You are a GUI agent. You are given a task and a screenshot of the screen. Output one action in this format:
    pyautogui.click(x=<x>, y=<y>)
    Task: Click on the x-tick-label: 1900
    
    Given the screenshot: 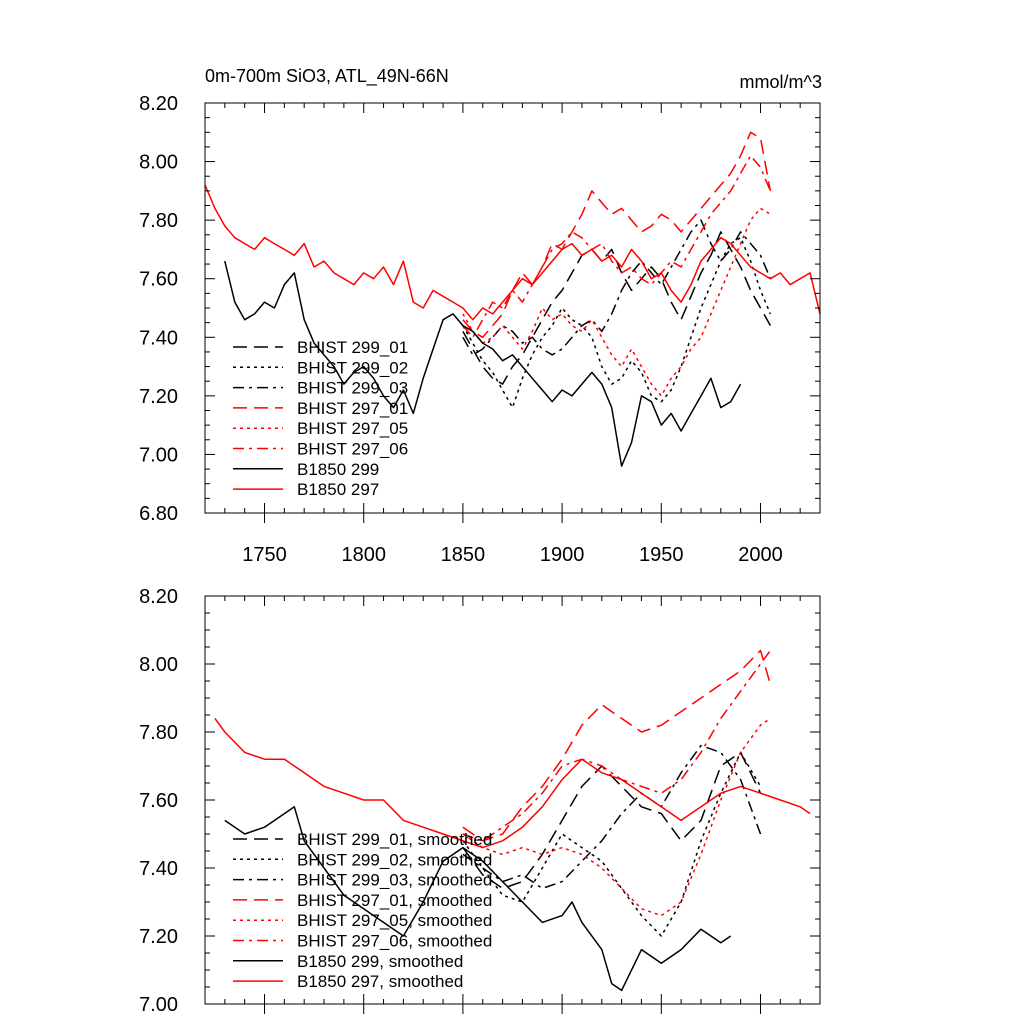 What is the action you would take?
    pyautogui.click(x=562, y=555)
    